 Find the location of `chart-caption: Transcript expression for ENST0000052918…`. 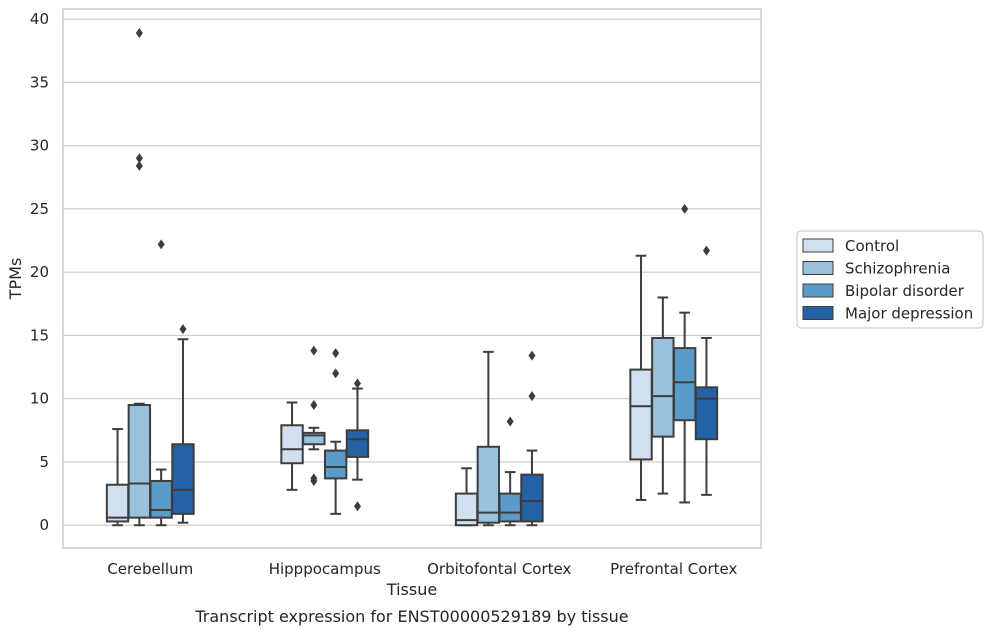

chart-caption: Transcript expression for ENST0000052918… is located at coordinates (411, 616).